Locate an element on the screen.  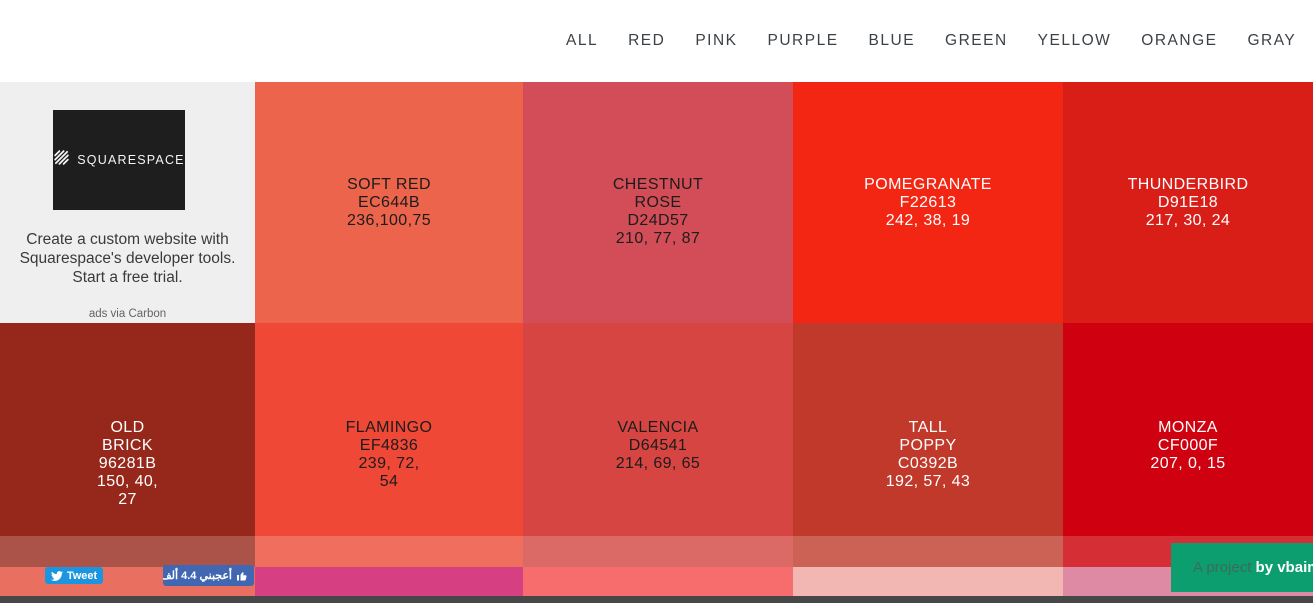
color-hex: D91E18 is located at coordinates (1188, 202).